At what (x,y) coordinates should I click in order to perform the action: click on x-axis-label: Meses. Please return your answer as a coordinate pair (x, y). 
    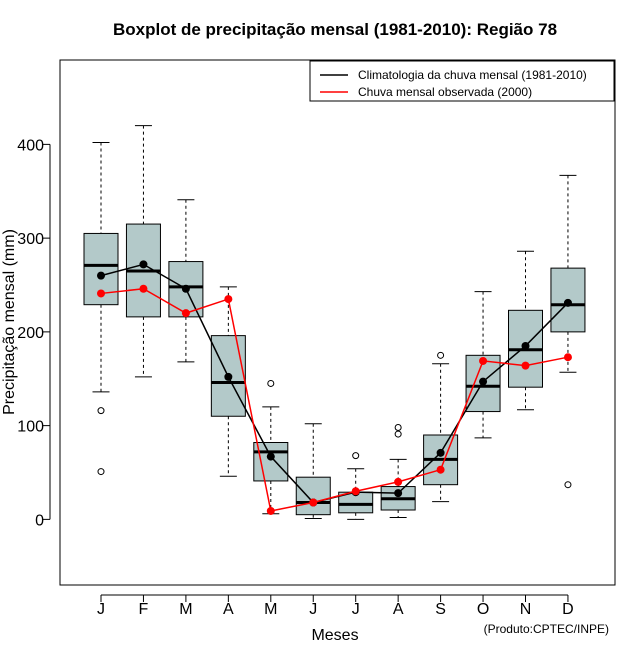
    Looking at the image, I should click on (334, 635).